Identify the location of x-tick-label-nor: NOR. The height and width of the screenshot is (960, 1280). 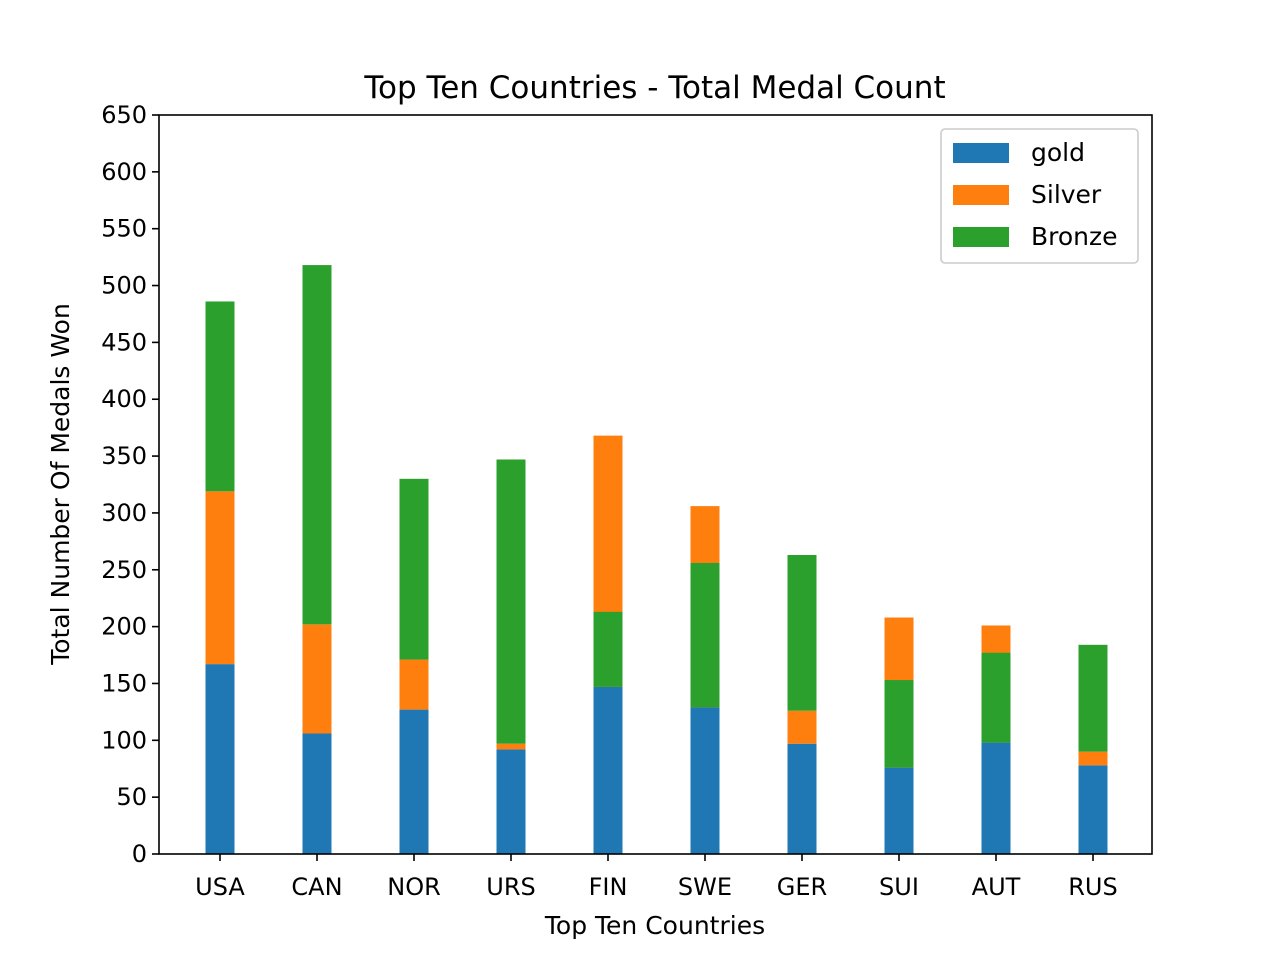
(414, 887).